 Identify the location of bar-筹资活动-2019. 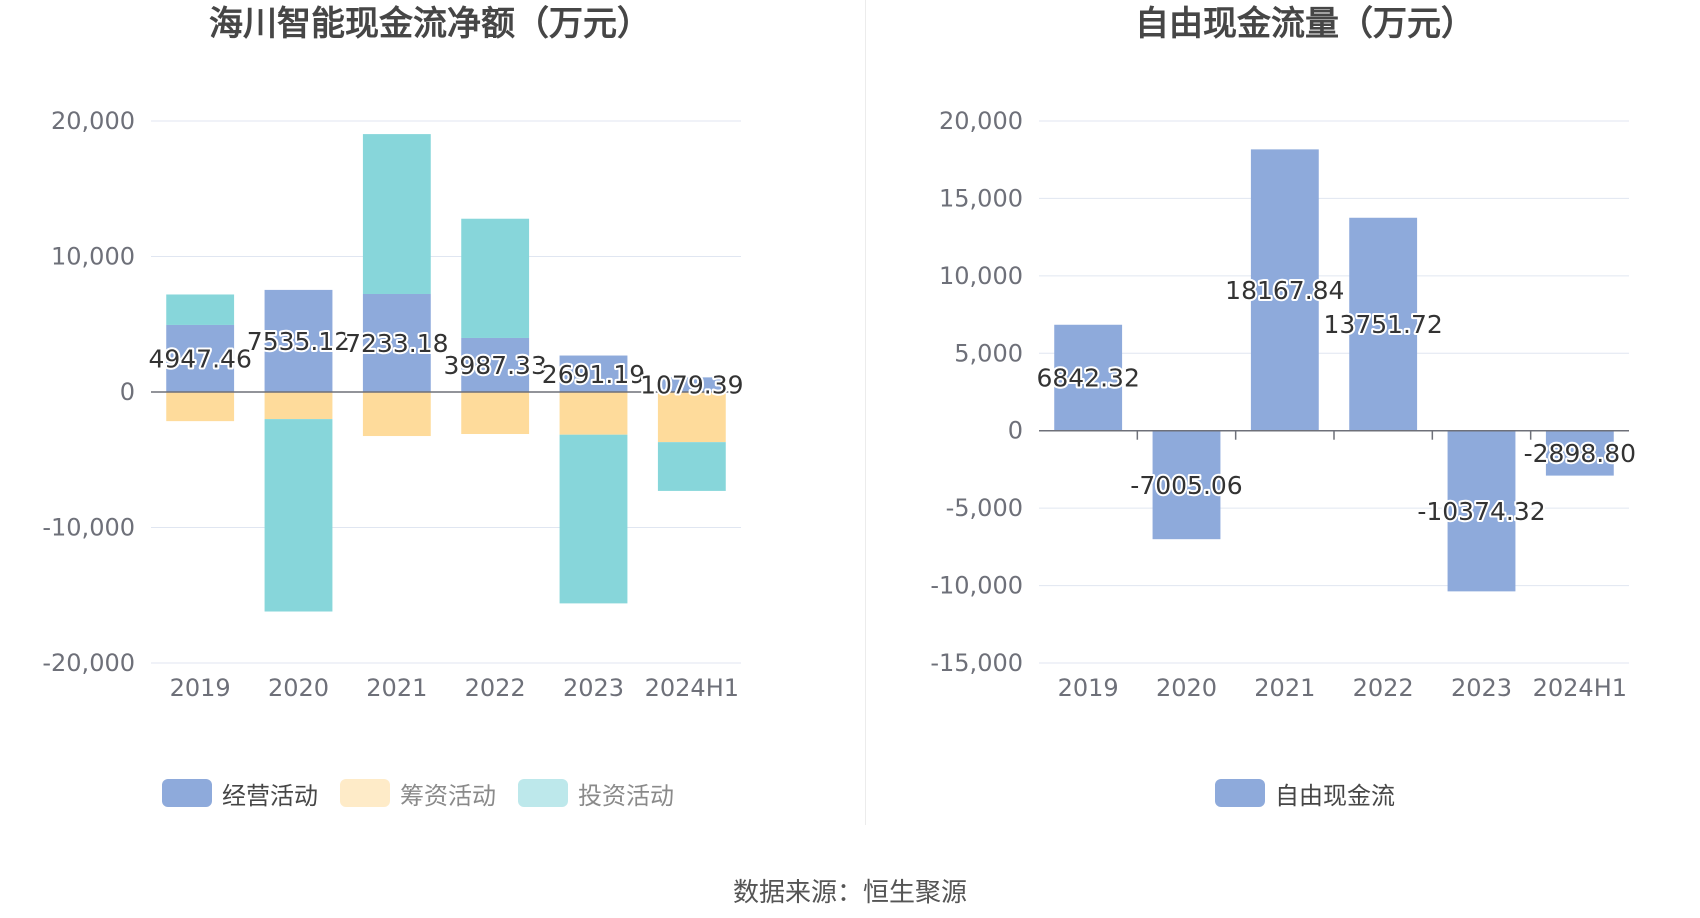
(200, 407).